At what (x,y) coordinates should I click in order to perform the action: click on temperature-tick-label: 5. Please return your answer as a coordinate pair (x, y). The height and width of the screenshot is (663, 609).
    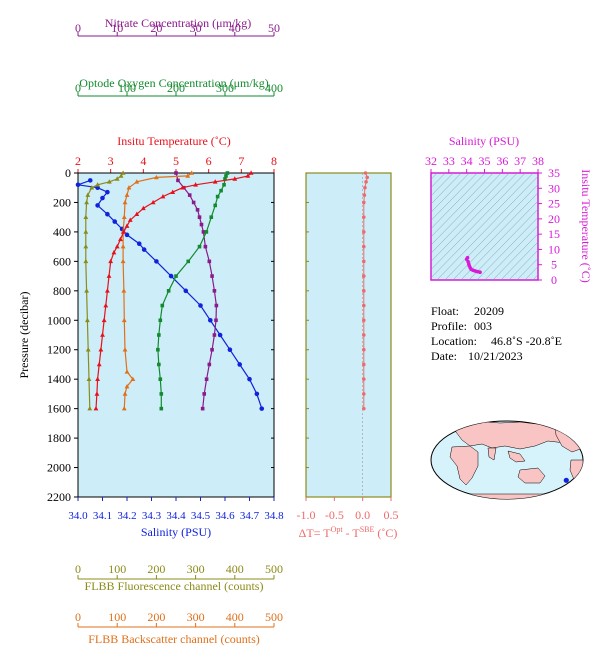
    Looking at the image, I should click on (176, 161).